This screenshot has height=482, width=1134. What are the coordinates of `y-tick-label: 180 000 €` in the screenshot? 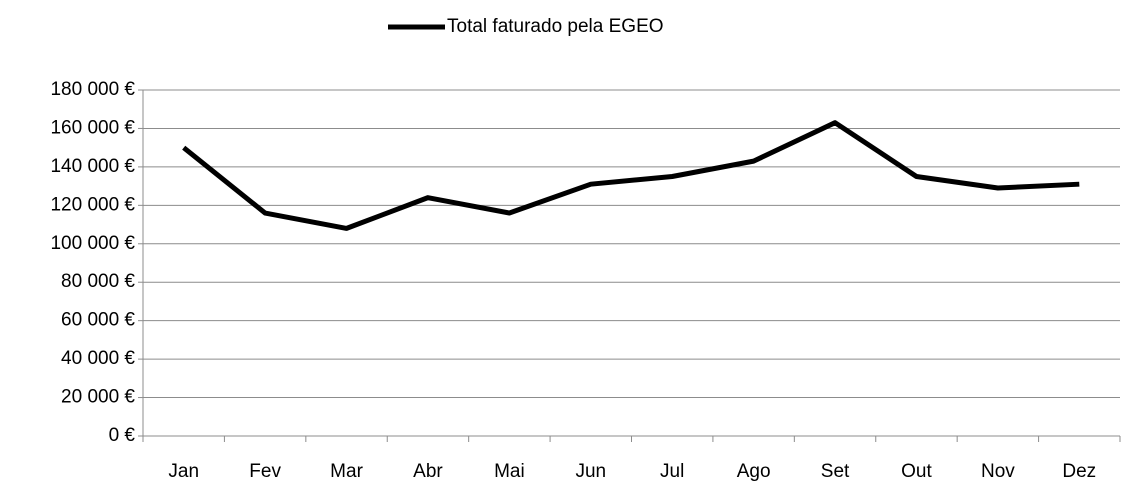 It's located at (92, 89).